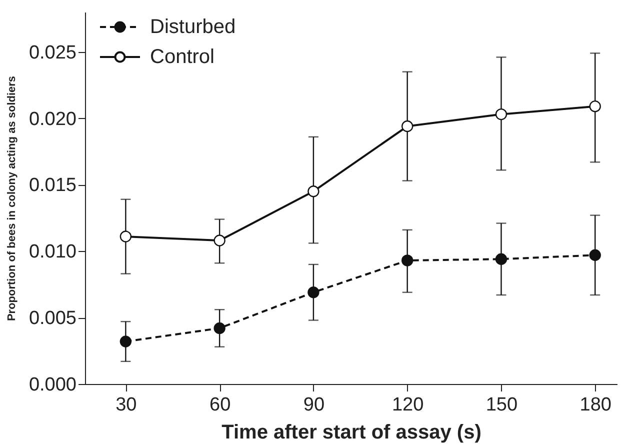 The width and height of the screenshot is (631, 447). What do you see at coordinates (596, 405) in the screenshot?
I see `x-tick-label: 180` at bounding box center [596, 405].